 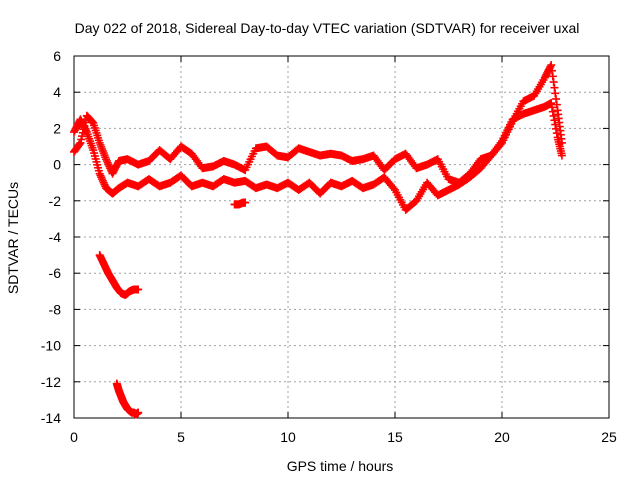 I want to click on y-tick-label: -8, so click(x=55, y=309).